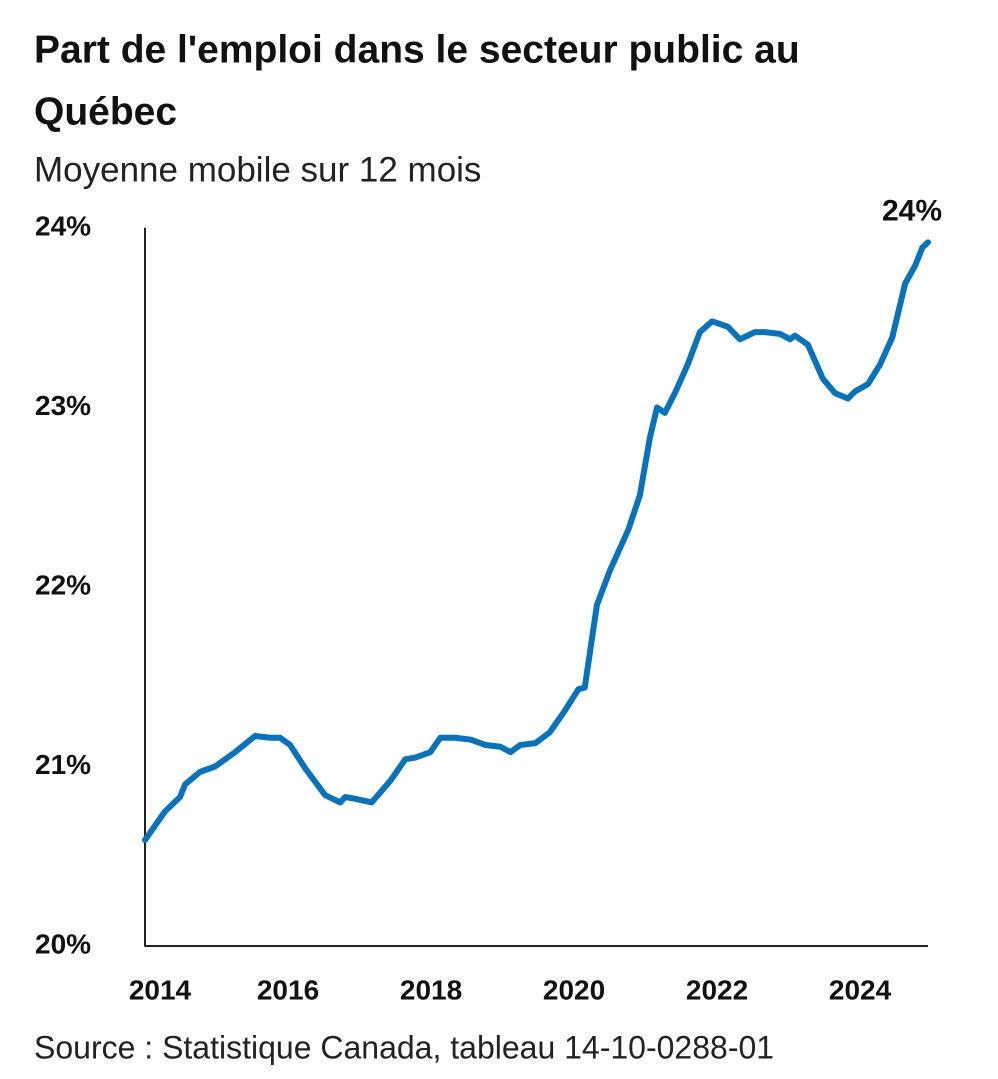 Image resolution: width=998 pixels, height=1079 pixels. I want to click on y-tick-label: 21%, so click(63, 764).